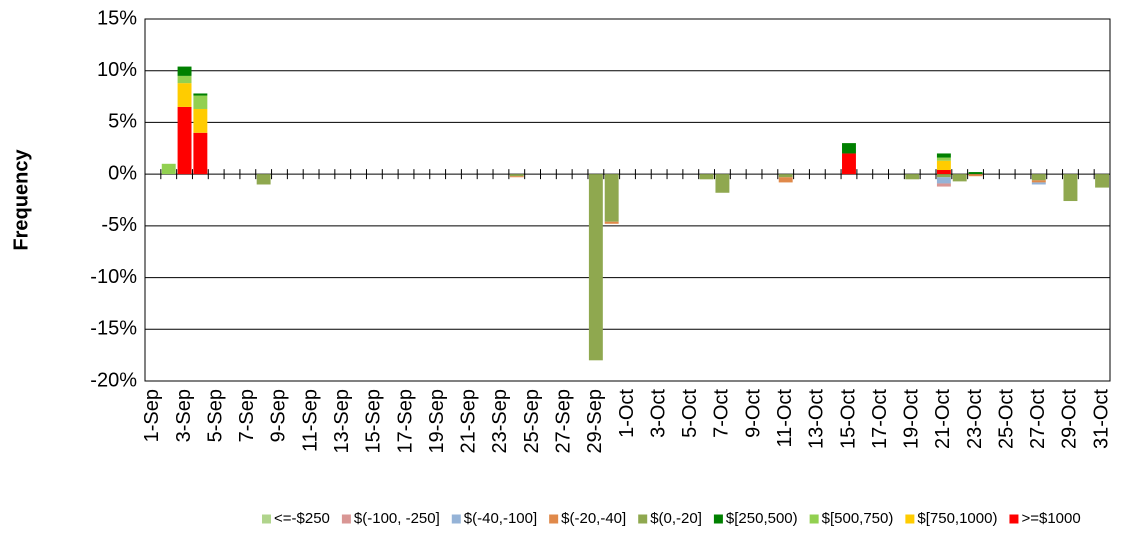 The width and height of the screenshot is (1130, 535). Describe the element at coordinates (912, 419) in the screenshot. I see `x-tick-label: 19-Oct` at that location.